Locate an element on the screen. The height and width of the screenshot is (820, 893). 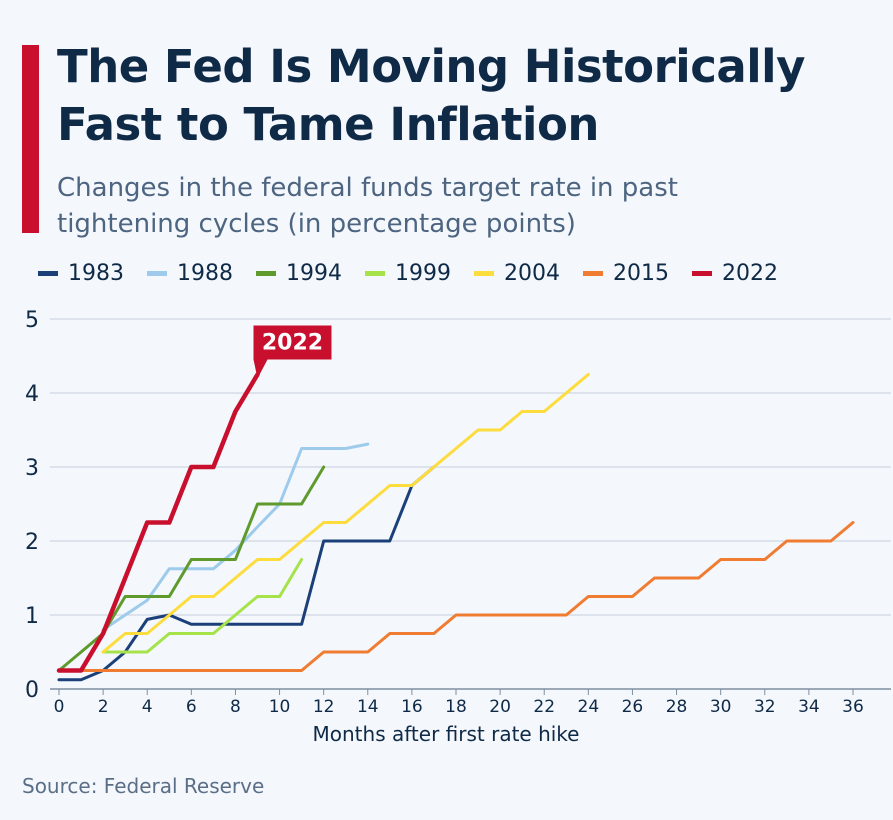
x-tick-label-2: 2 is located at coordinates (103, 707).